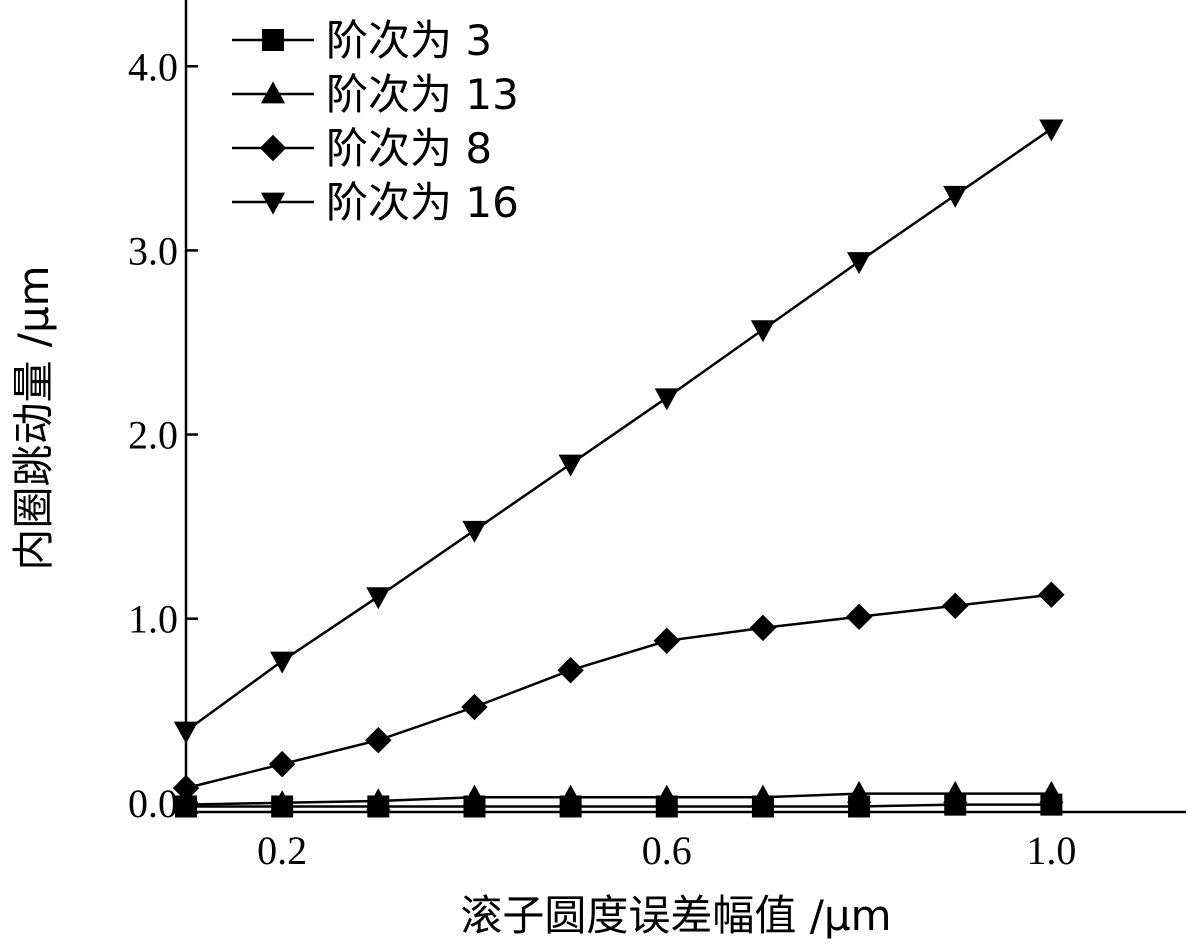  What do you see at coordinates (153, 803) in the screenshot?
I see `y-tick-label: 0.0` at bounding box center [153, 803].